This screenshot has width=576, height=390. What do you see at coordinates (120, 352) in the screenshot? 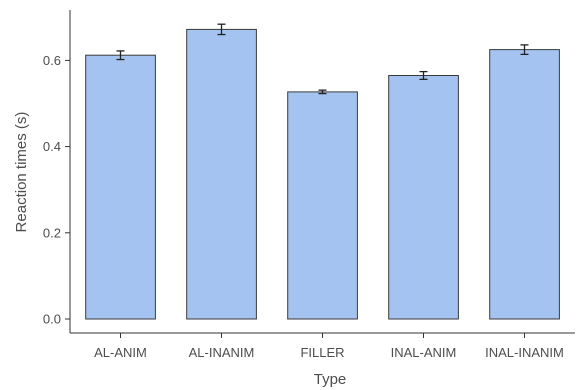
I see `x-tick-label: AL-ANIM` at bounding box center [120, 352].